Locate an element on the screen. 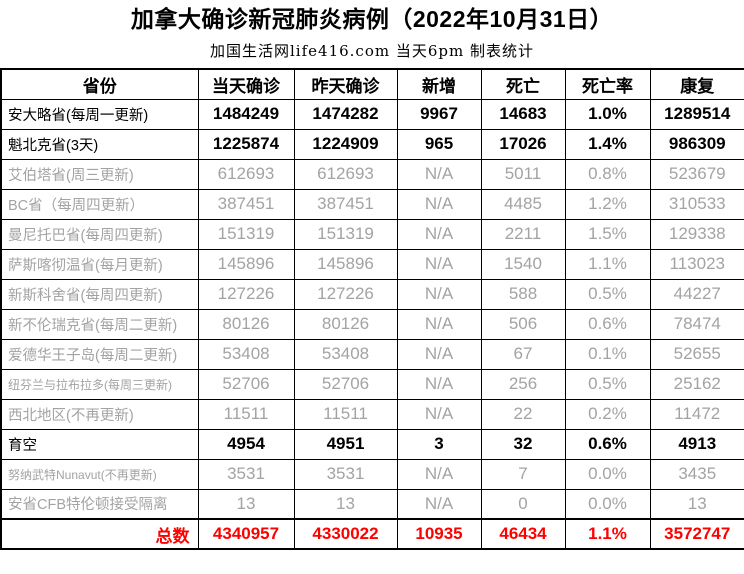 This screenshot has width=744, height=574. yesterday-confirmed-cell: 612693 is located at coordinates (345, 174).